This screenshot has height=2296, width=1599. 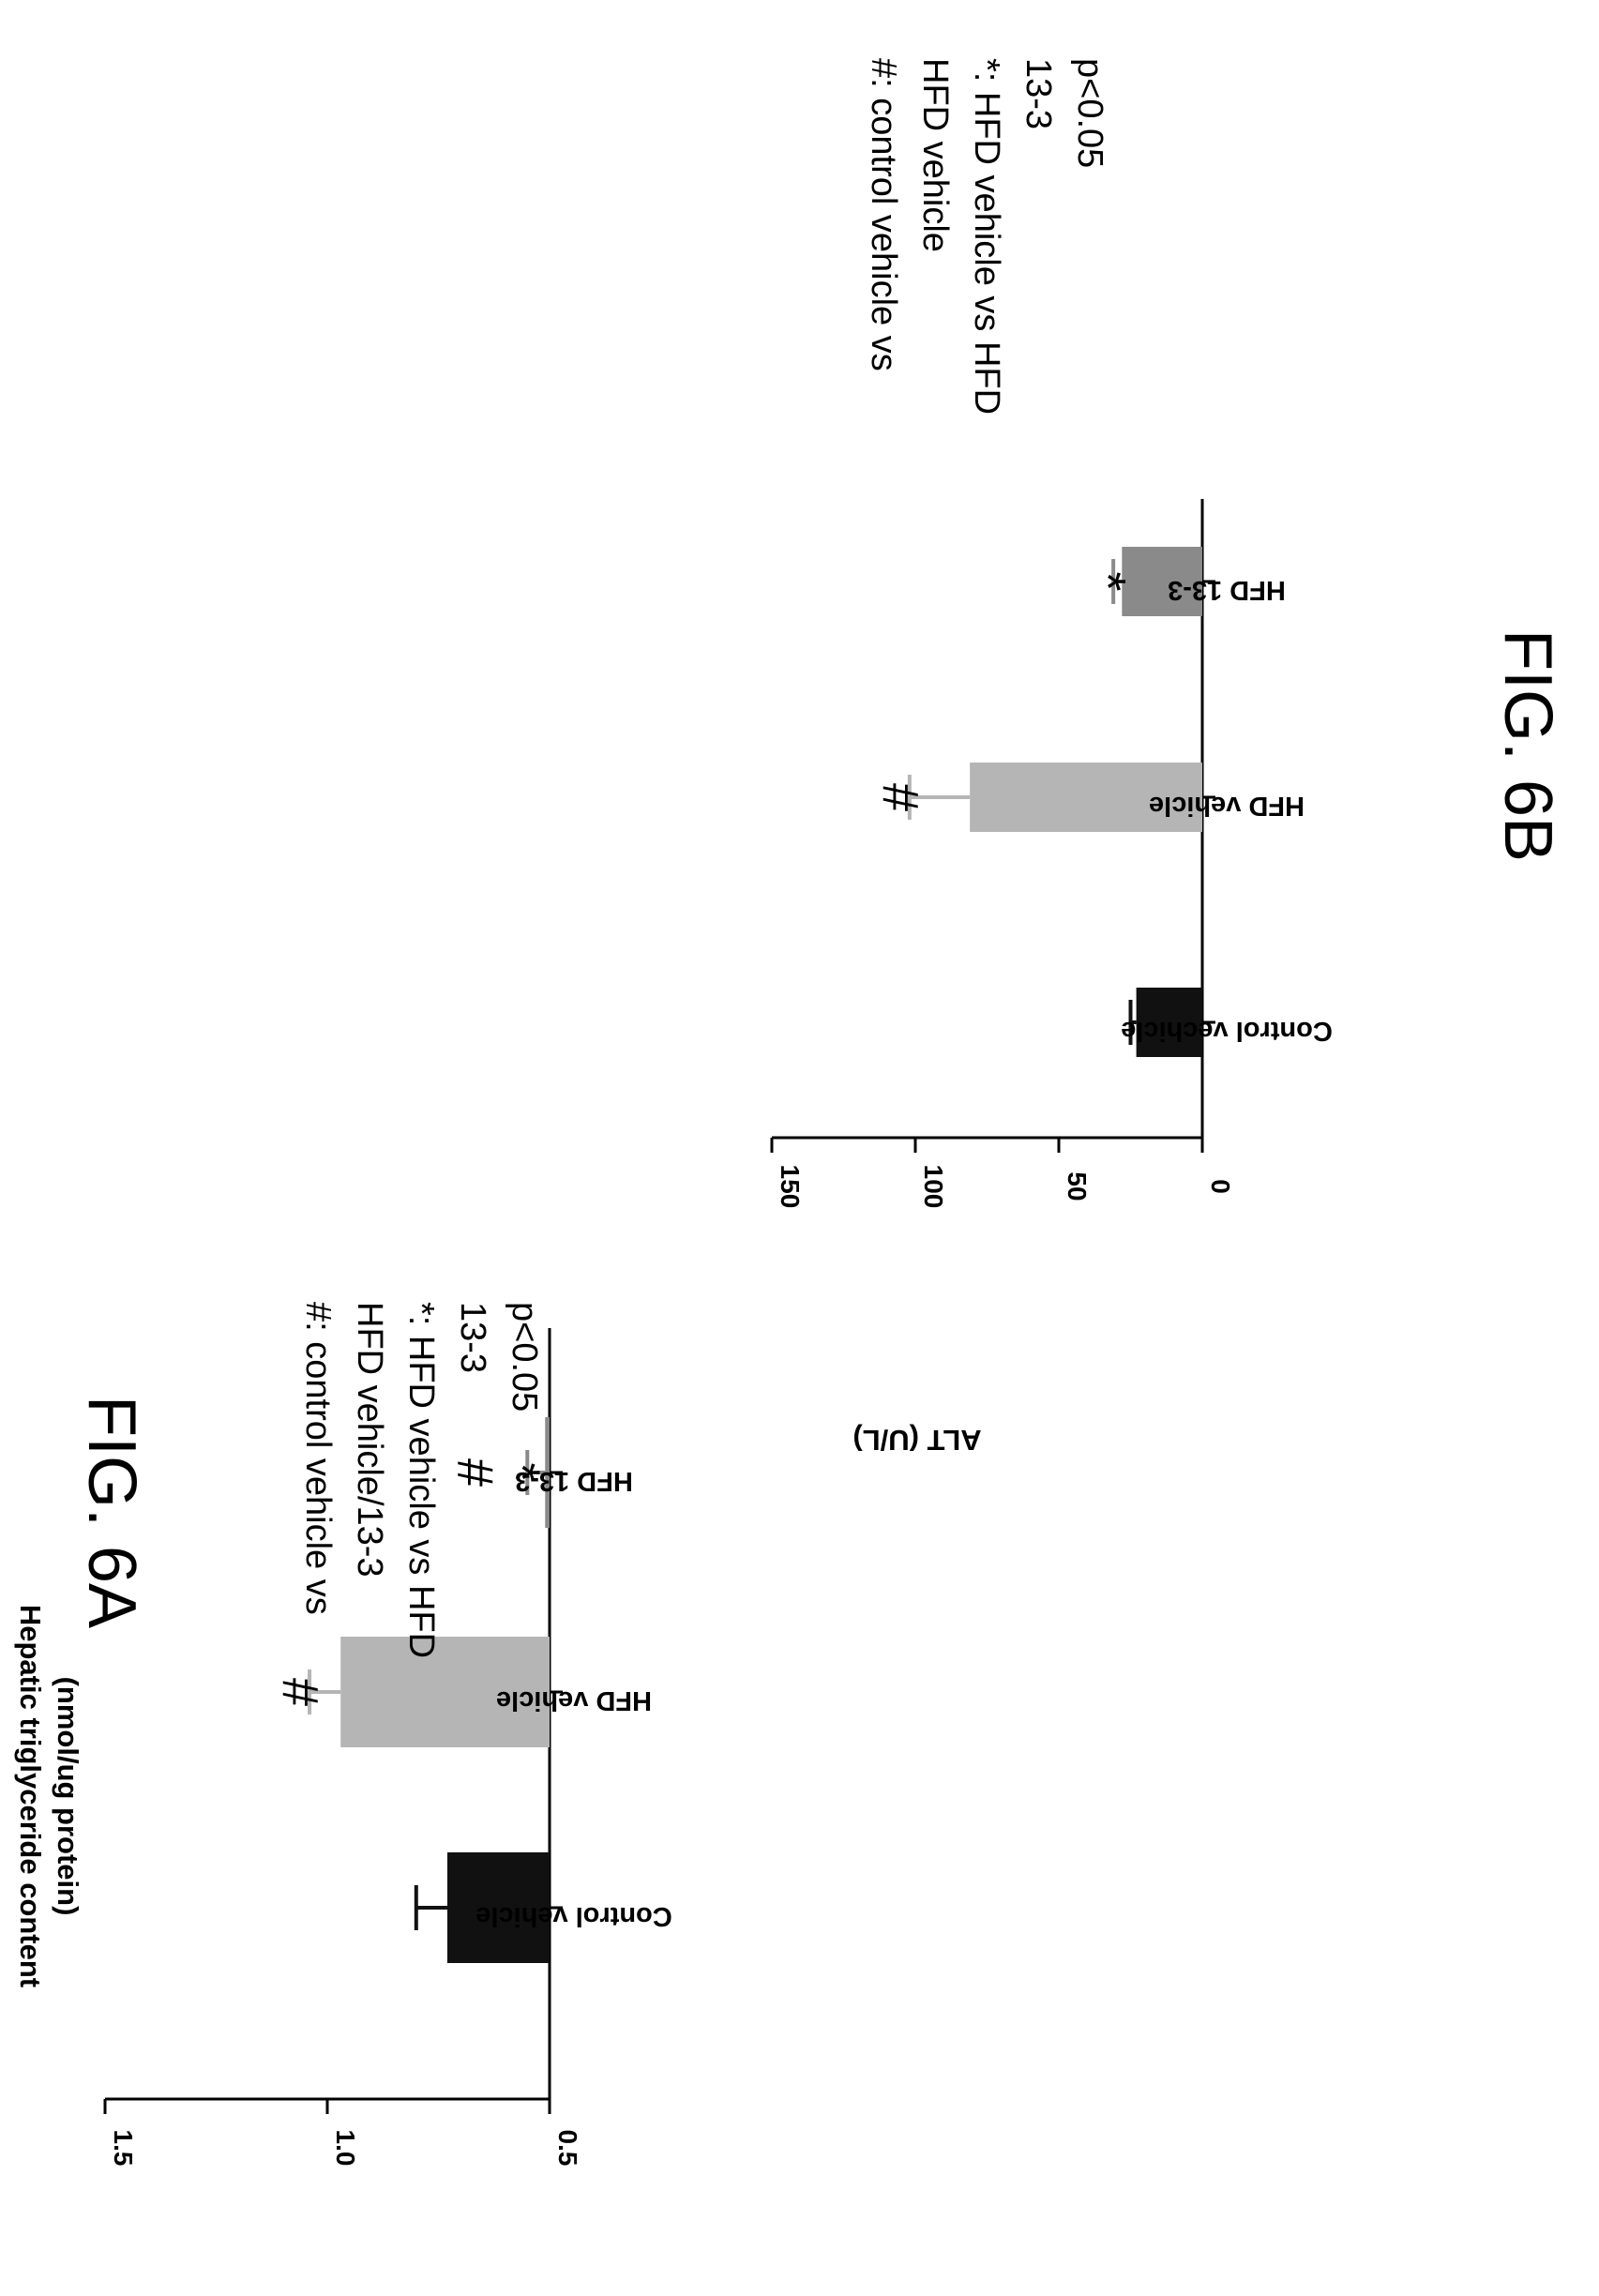 I want to click on chart-6a-tick-label: 0.5, so click(x=567, y=2148).